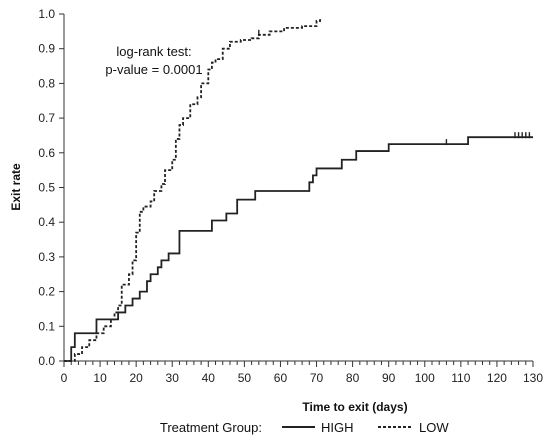 This screenshot has height=440, width=555. Describe the element at coordinates (46, 153) in the screenshot. I see `y-tick-label: 0.6` at that location.